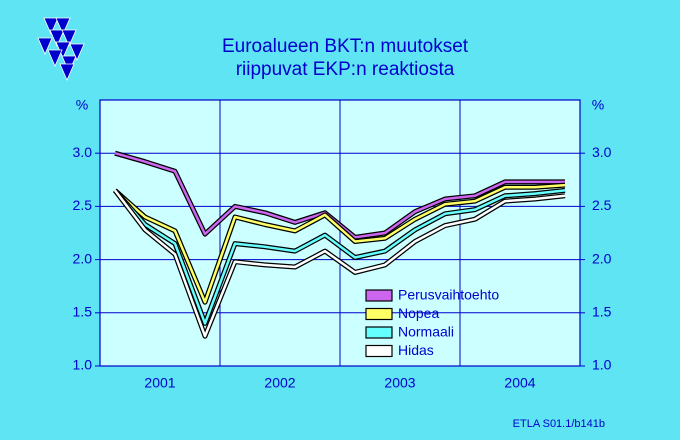 The height and width of the screenshot is (440, 680). Describe the element at coordinates (602, 258) in the screenshot. I see `y2-tick-label: 2.0` at that location.